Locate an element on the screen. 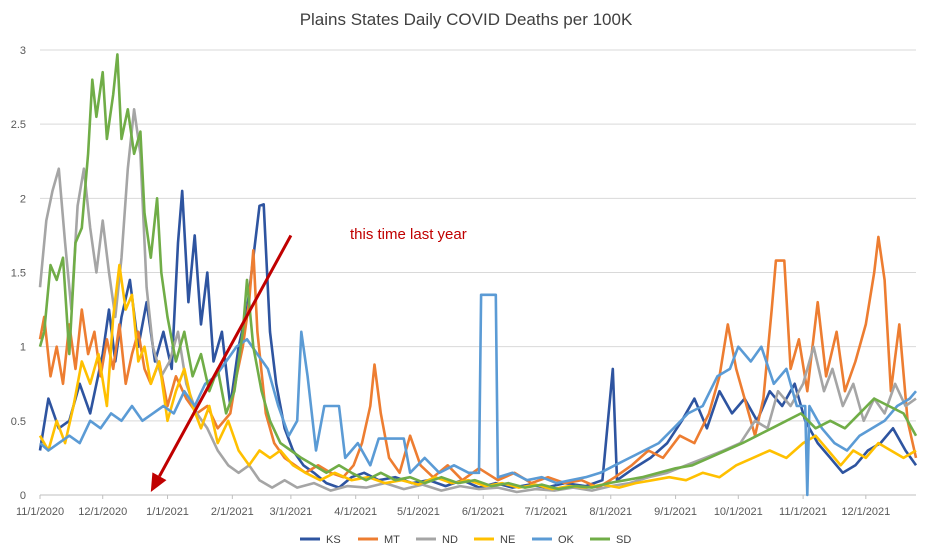  x-tick-label: 6/1/2021 is located at coordinates (483, 512).